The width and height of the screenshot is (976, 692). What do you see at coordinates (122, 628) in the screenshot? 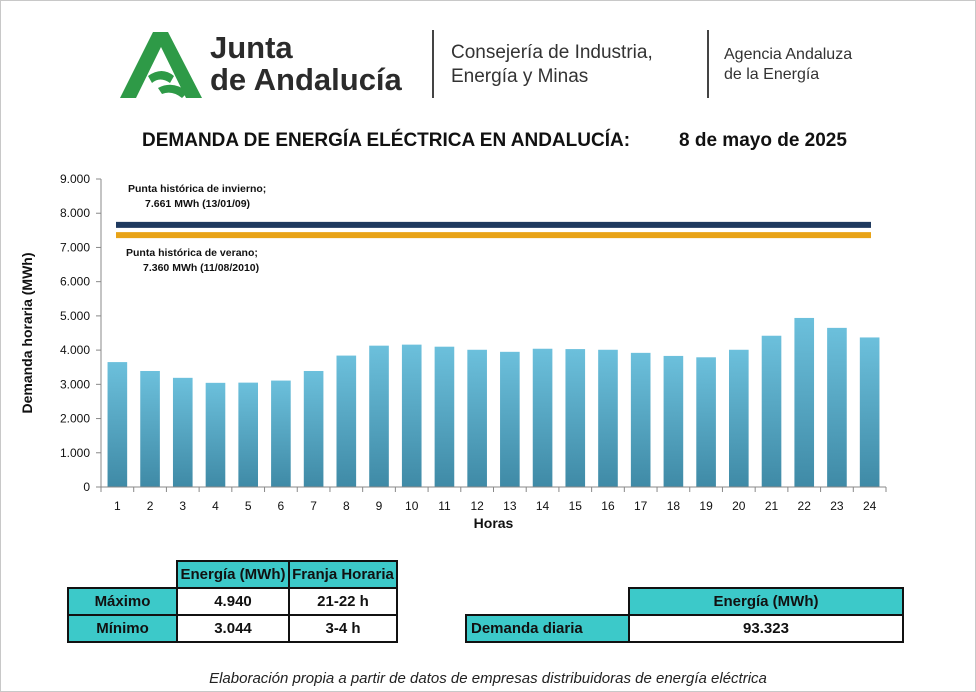
I see `row-label: Mínimo` at bounding box center [122, 628].